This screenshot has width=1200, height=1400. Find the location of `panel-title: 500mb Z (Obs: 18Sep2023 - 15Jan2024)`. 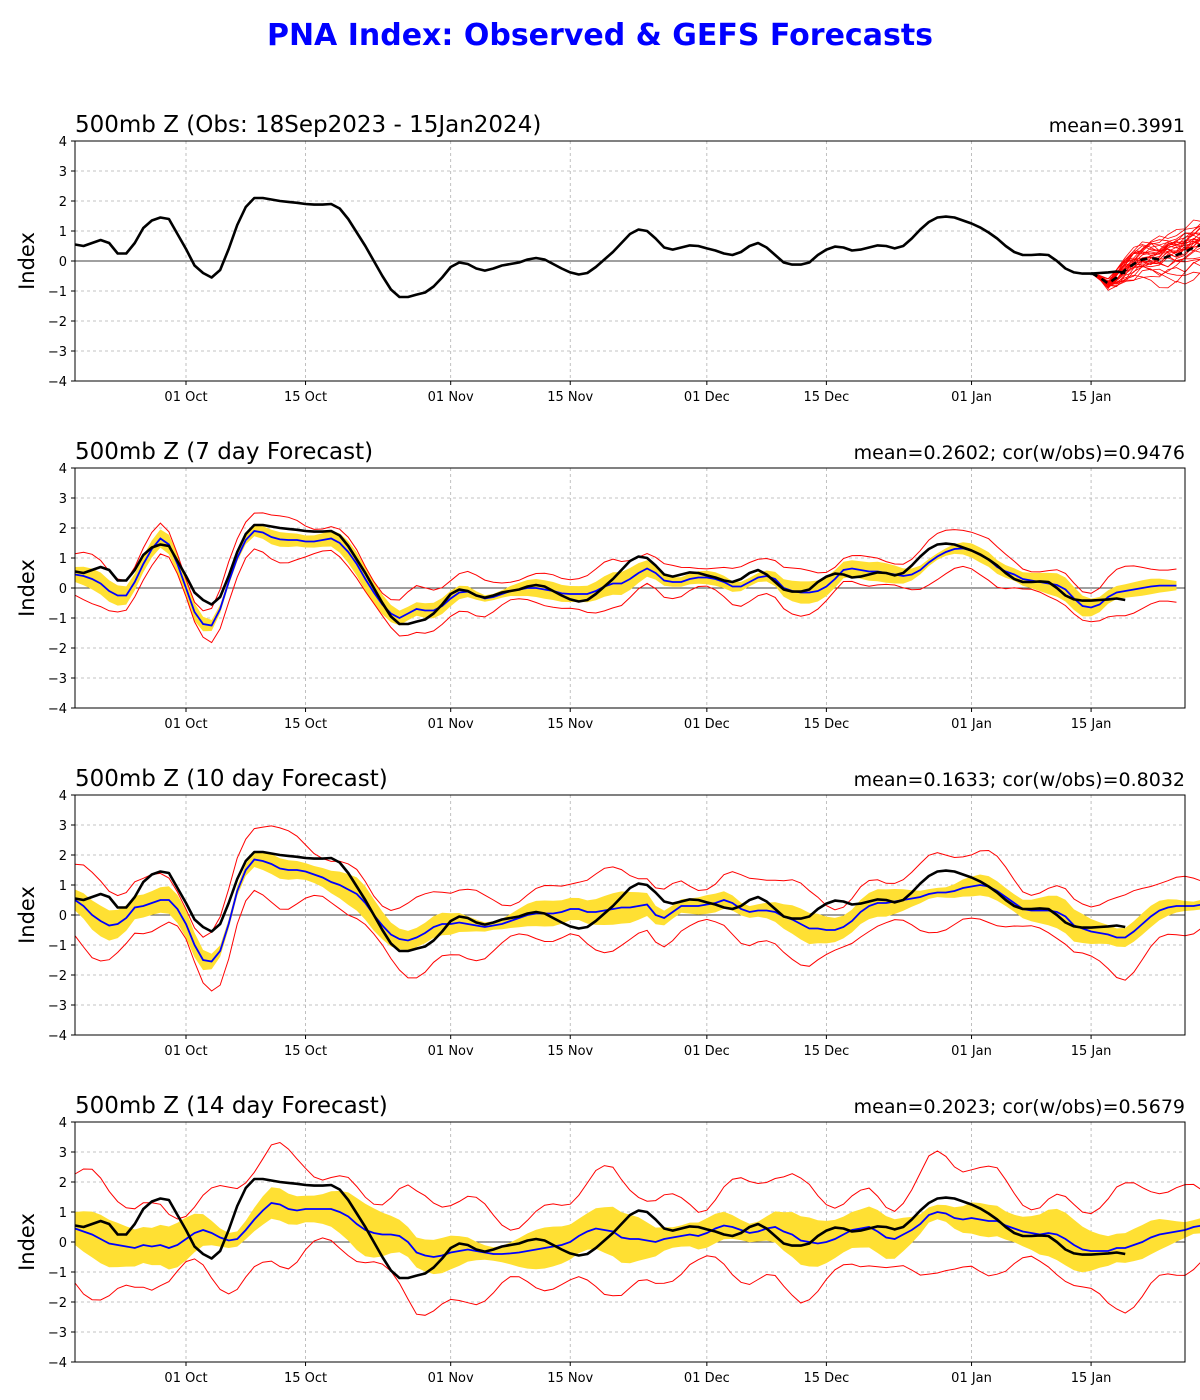

panel-title: 500mb Z (Obs: 18Sep2023 - 15Jan2024) is located at coordinates (308, 125).